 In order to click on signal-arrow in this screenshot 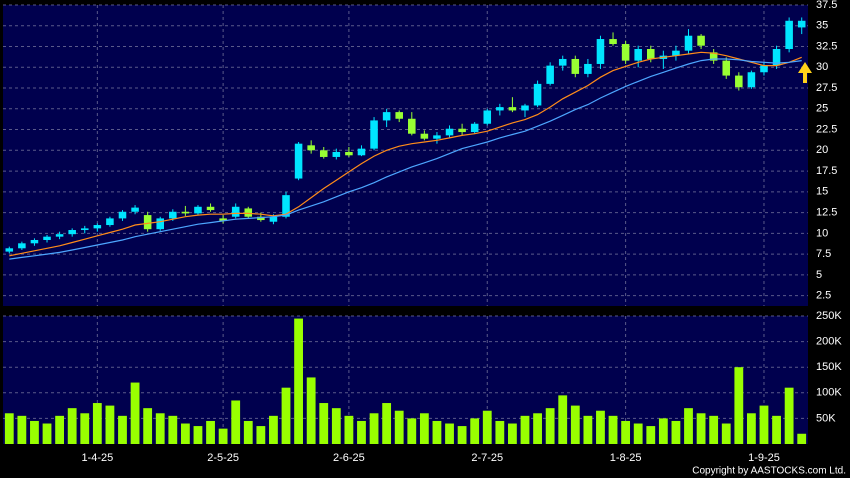, I will do `click(805, 72)`.